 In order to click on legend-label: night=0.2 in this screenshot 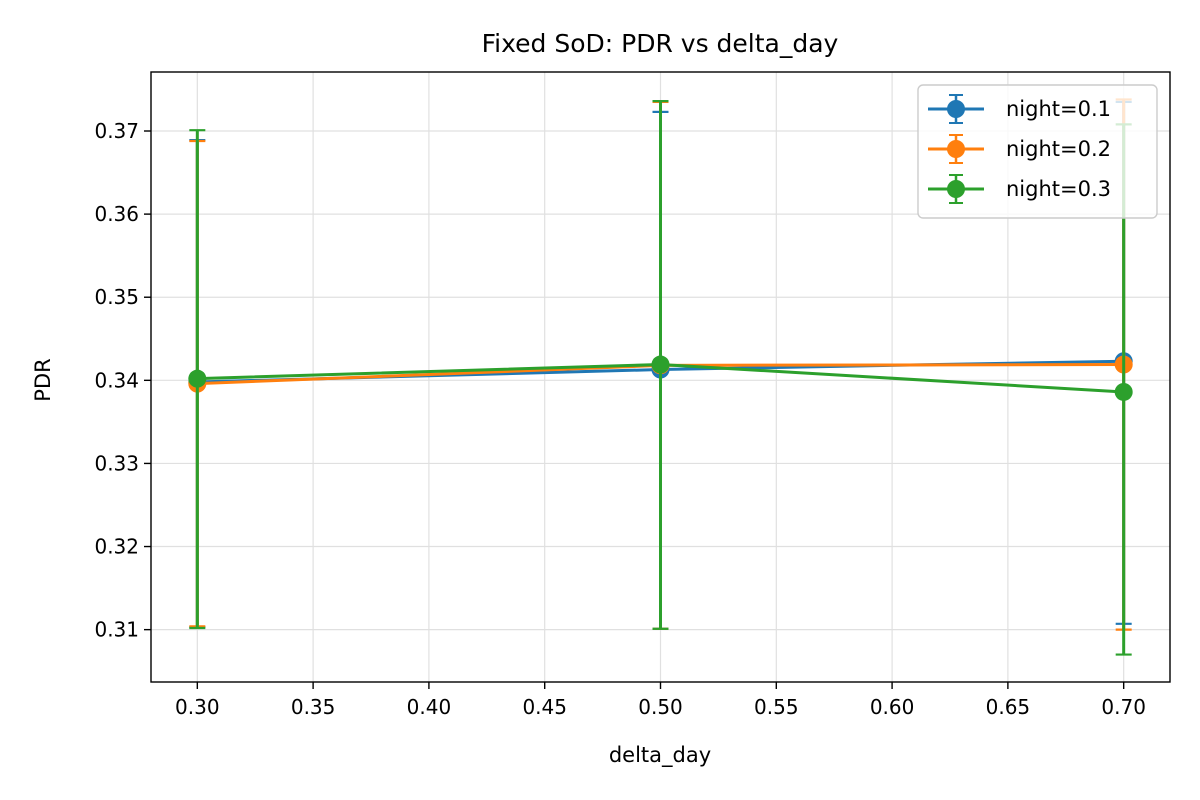, I will do `click(1058, 149)`.